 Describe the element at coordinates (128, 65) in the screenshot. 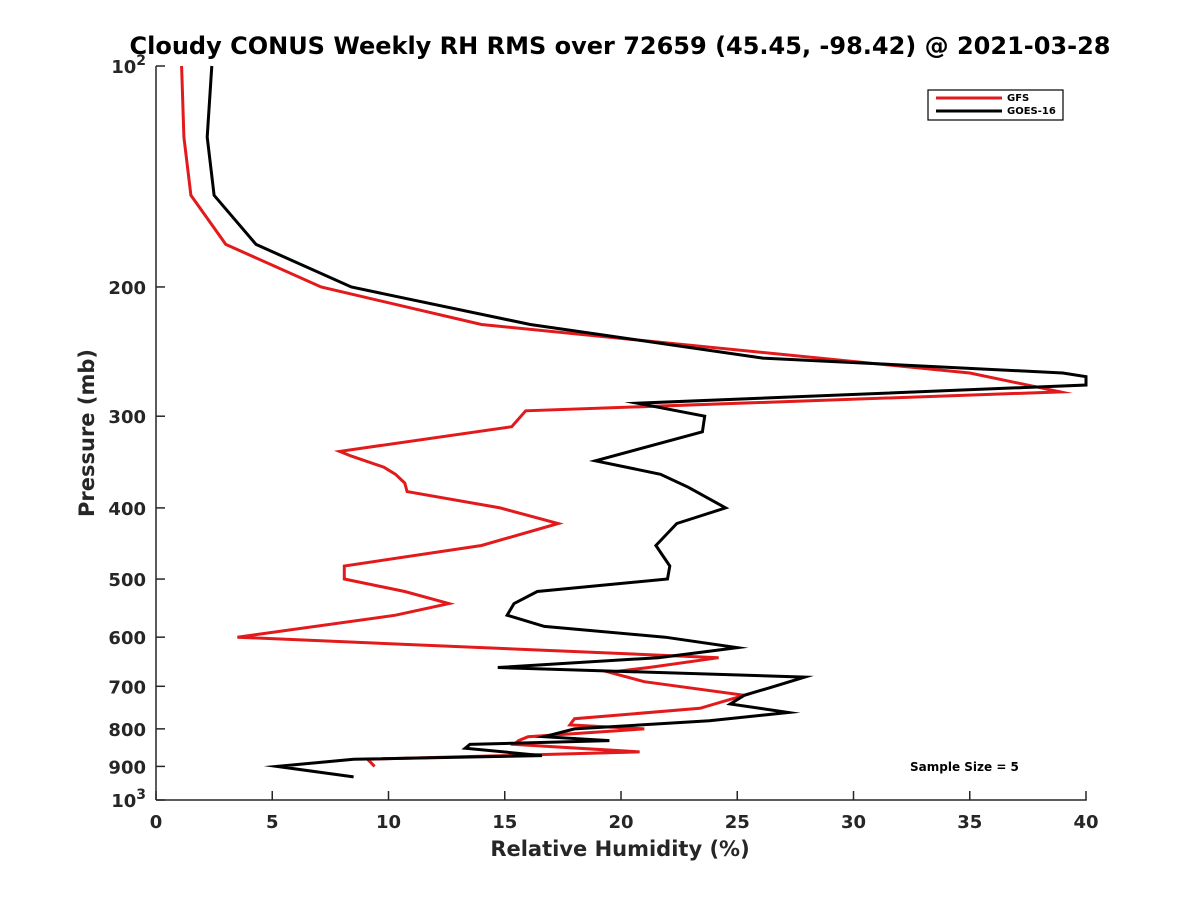

I see `y-tick-label: 10²` at that location.